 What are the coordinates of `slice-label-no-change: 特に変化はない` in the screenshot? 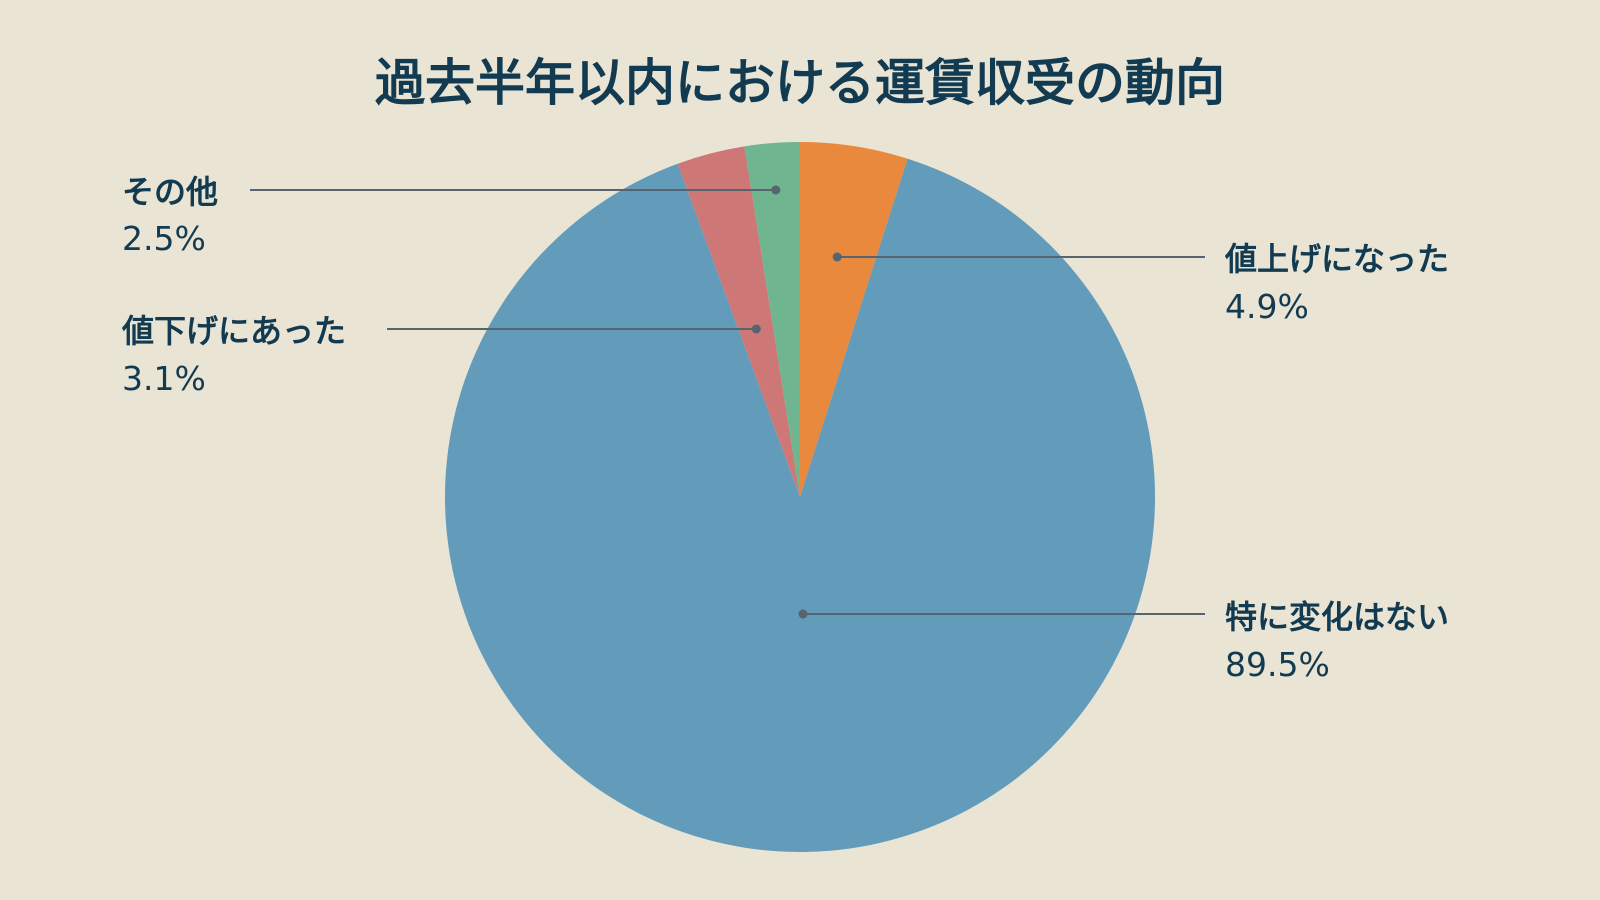 It's located at (1337, 617).